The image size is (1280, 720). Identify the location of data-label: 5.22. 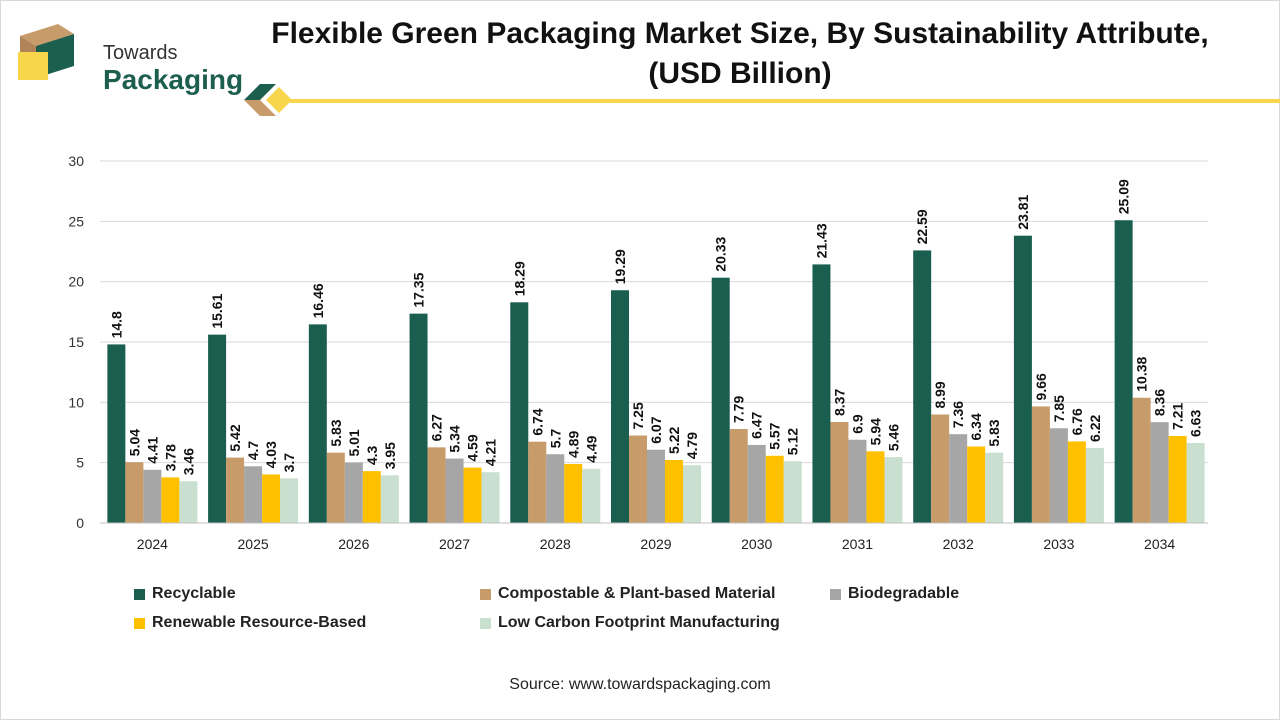
(674, 440).